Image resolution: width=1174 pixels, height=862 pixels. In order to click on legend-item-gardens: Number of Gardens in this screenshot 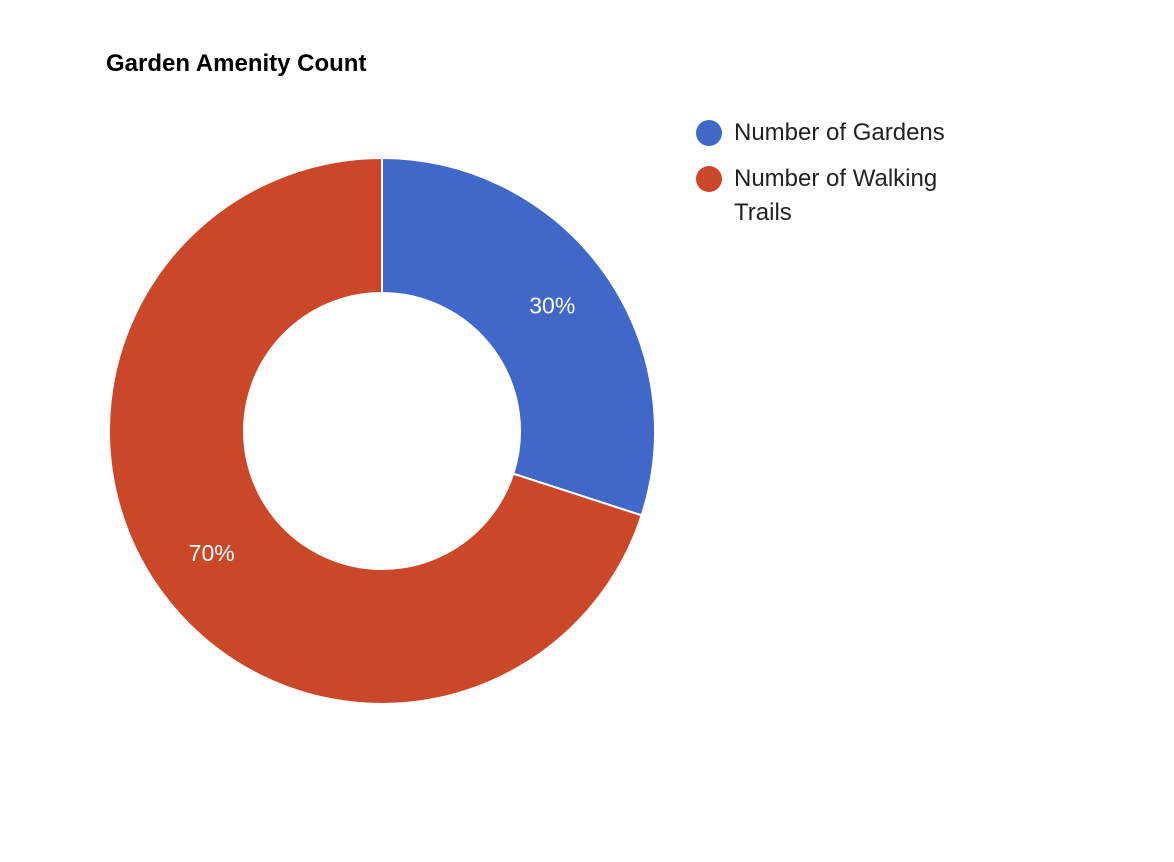, I will do `click(846, 133)`.